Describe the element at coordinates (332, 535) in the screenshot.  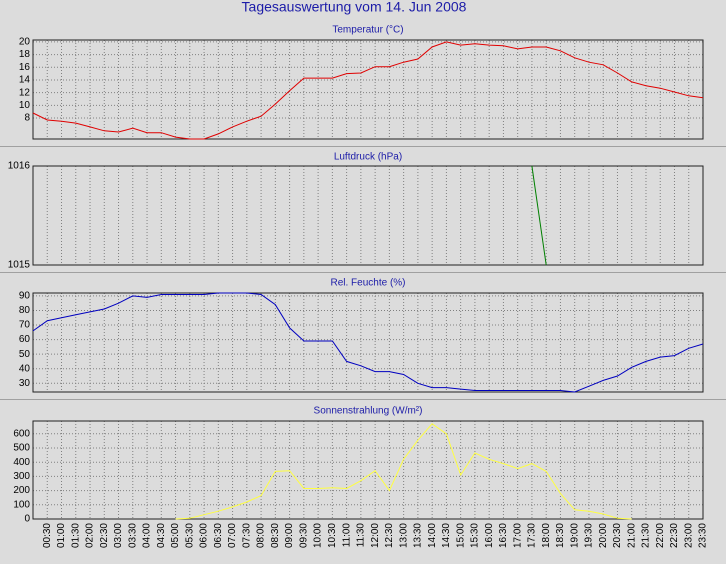
I see `x-tick-label: 10:30` at that location.